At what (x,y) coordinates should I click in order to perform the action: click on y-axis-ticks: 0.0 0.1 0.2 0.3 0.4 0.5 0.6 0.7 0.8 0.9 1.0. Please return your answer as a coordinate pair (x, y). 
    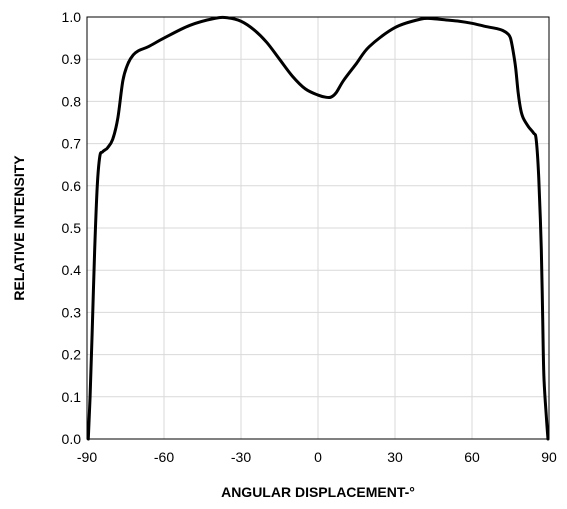
    Looking at the image, I should click on (72, 228).